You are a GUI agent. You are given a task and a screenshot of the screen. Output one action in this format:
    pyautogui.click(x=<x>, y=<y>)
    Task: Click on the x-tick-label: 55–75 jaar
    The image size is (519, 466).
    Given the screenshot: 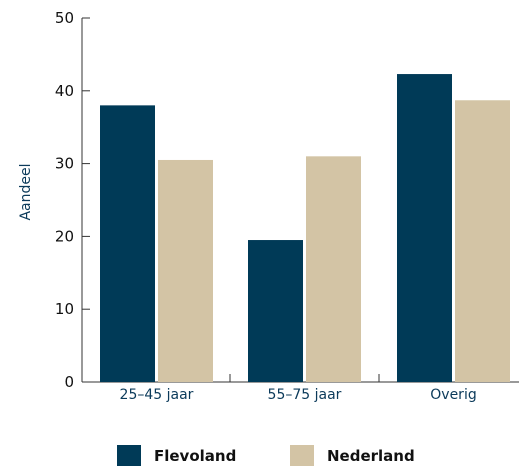 What is the action you would take?
    pyautogui.click(x=305, y=395)
    